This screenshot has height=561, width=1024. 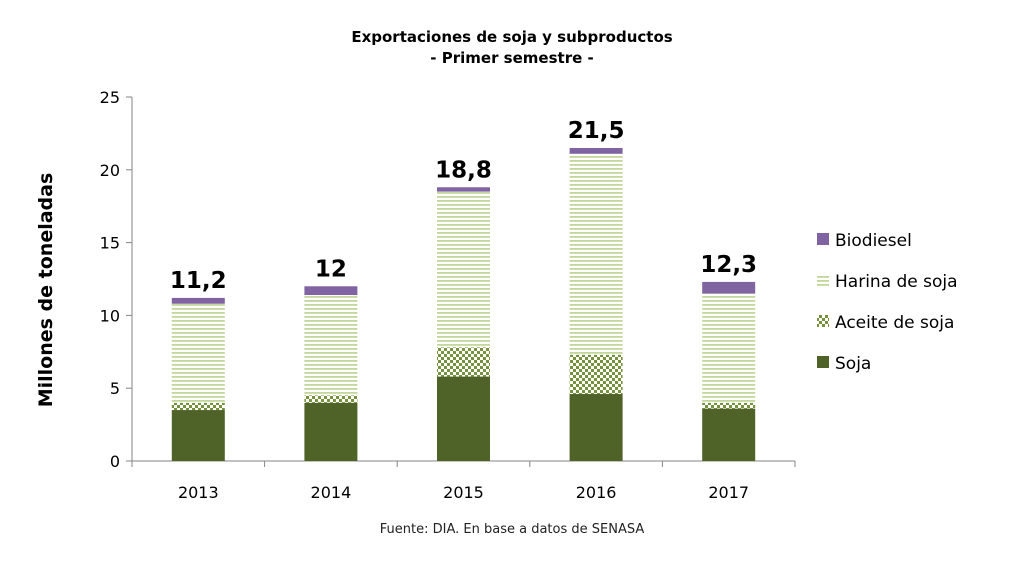 I want to click on x-tick-label: 2013, so click(x=198, y=492).